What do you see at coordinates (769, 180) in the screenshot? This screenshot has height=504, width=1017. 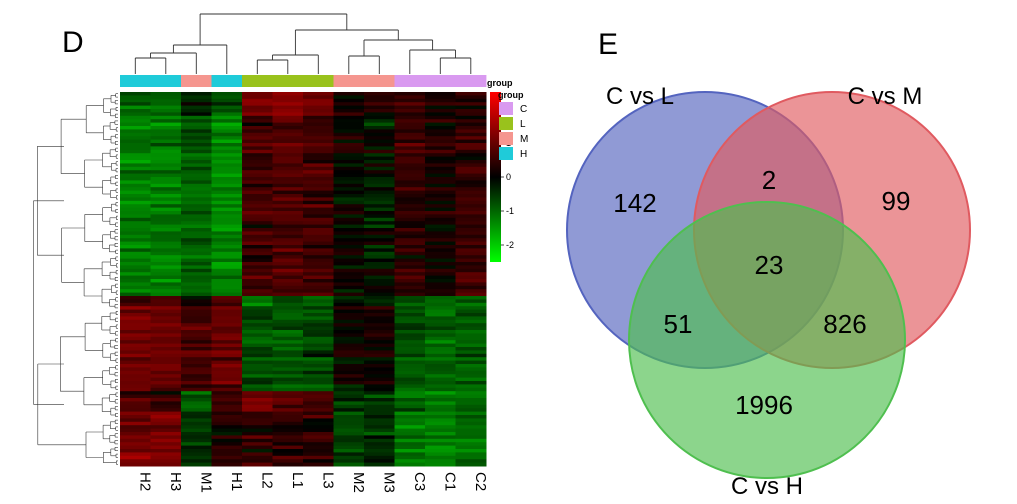 I see `venn-region-count: 2` at bounding box center [769, 180].